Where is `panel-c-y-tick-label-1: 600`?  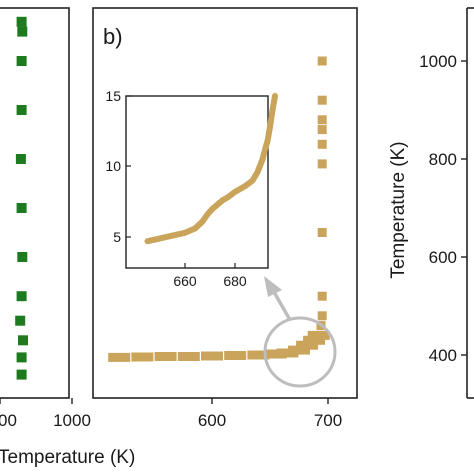
panel-c-y-tick-label-1: 600 is located at coordinates (443, 257).